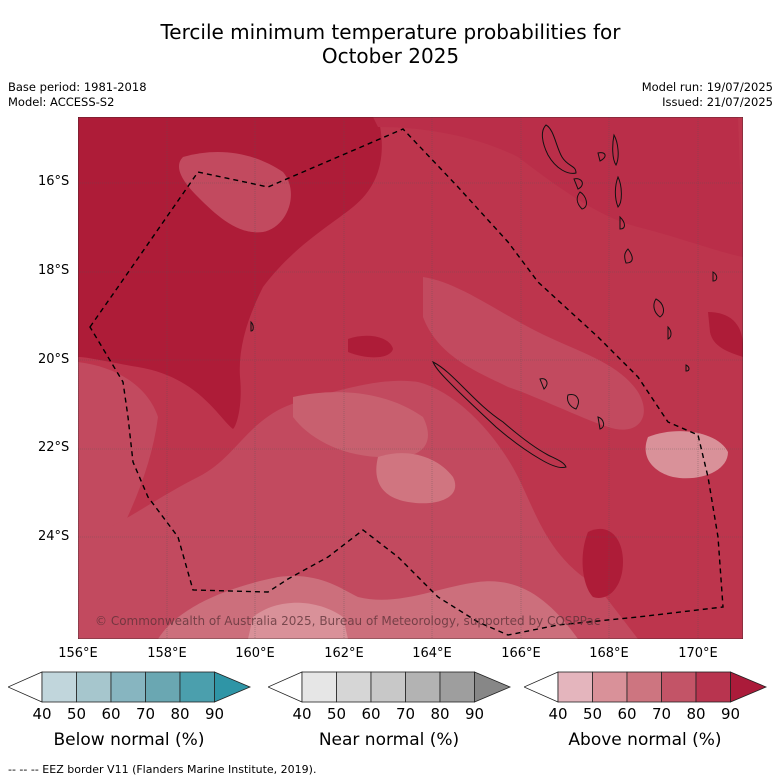 This screenshot has width=781, height=781. I want to click on light-patch-north, so click(234, 192).